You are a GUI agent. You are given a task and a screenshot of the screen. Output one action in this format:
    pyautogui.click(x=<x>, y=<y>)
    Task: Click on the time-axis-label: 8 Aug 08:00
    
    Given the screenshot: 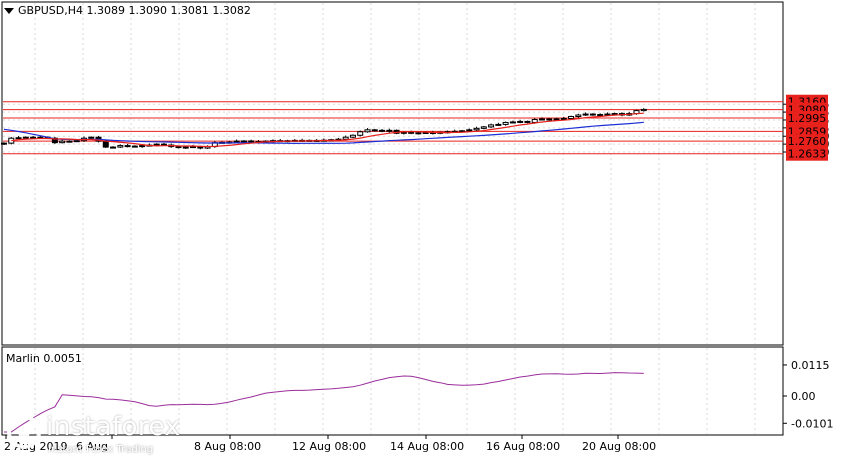 What is the action you would take?
    pyautogui.click(x=227, y=446)
    